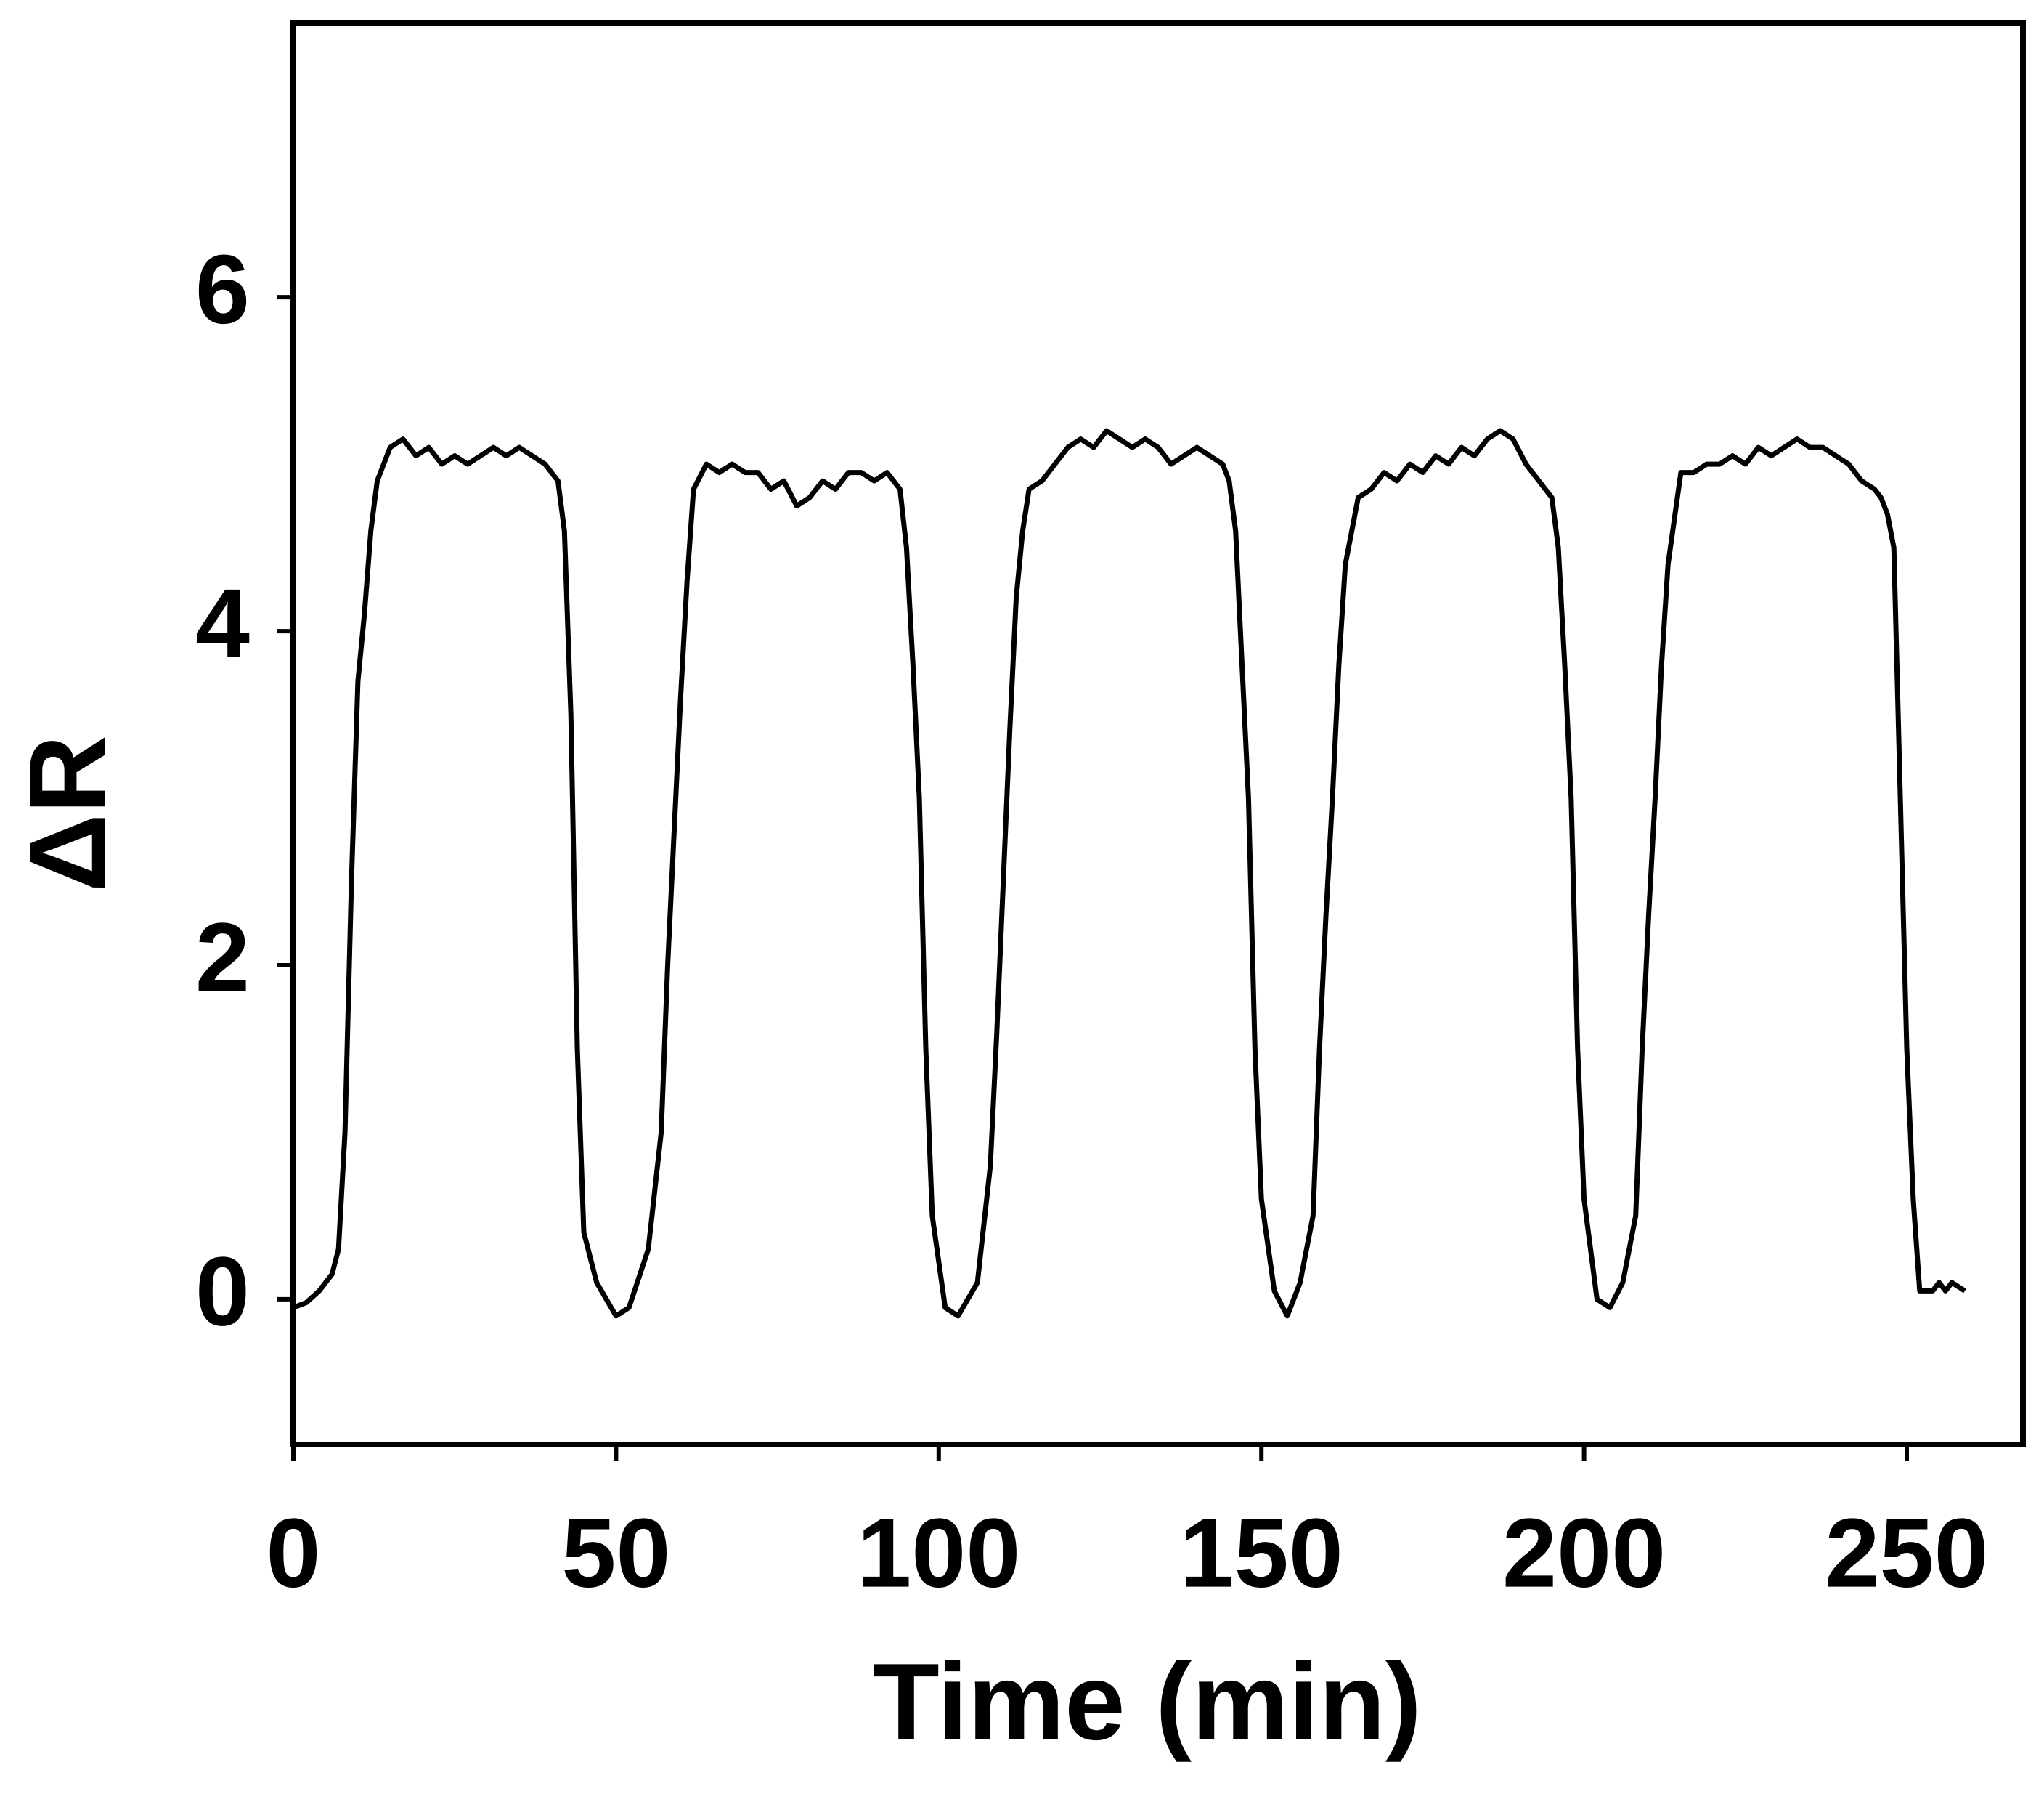 The image size is (2044, 1807). Describe the element at coordinates (222, 623) in the screenshot. I see `y-tick-label: 4` at that location.